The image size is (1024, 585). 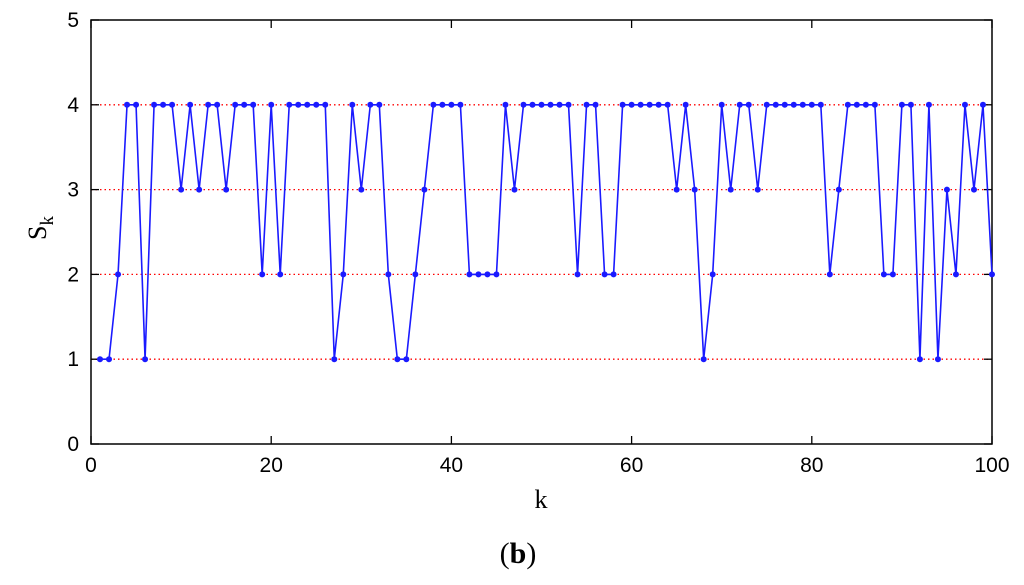 I want to click on y-tick-label-4: 4, so click(x=73, y=105).